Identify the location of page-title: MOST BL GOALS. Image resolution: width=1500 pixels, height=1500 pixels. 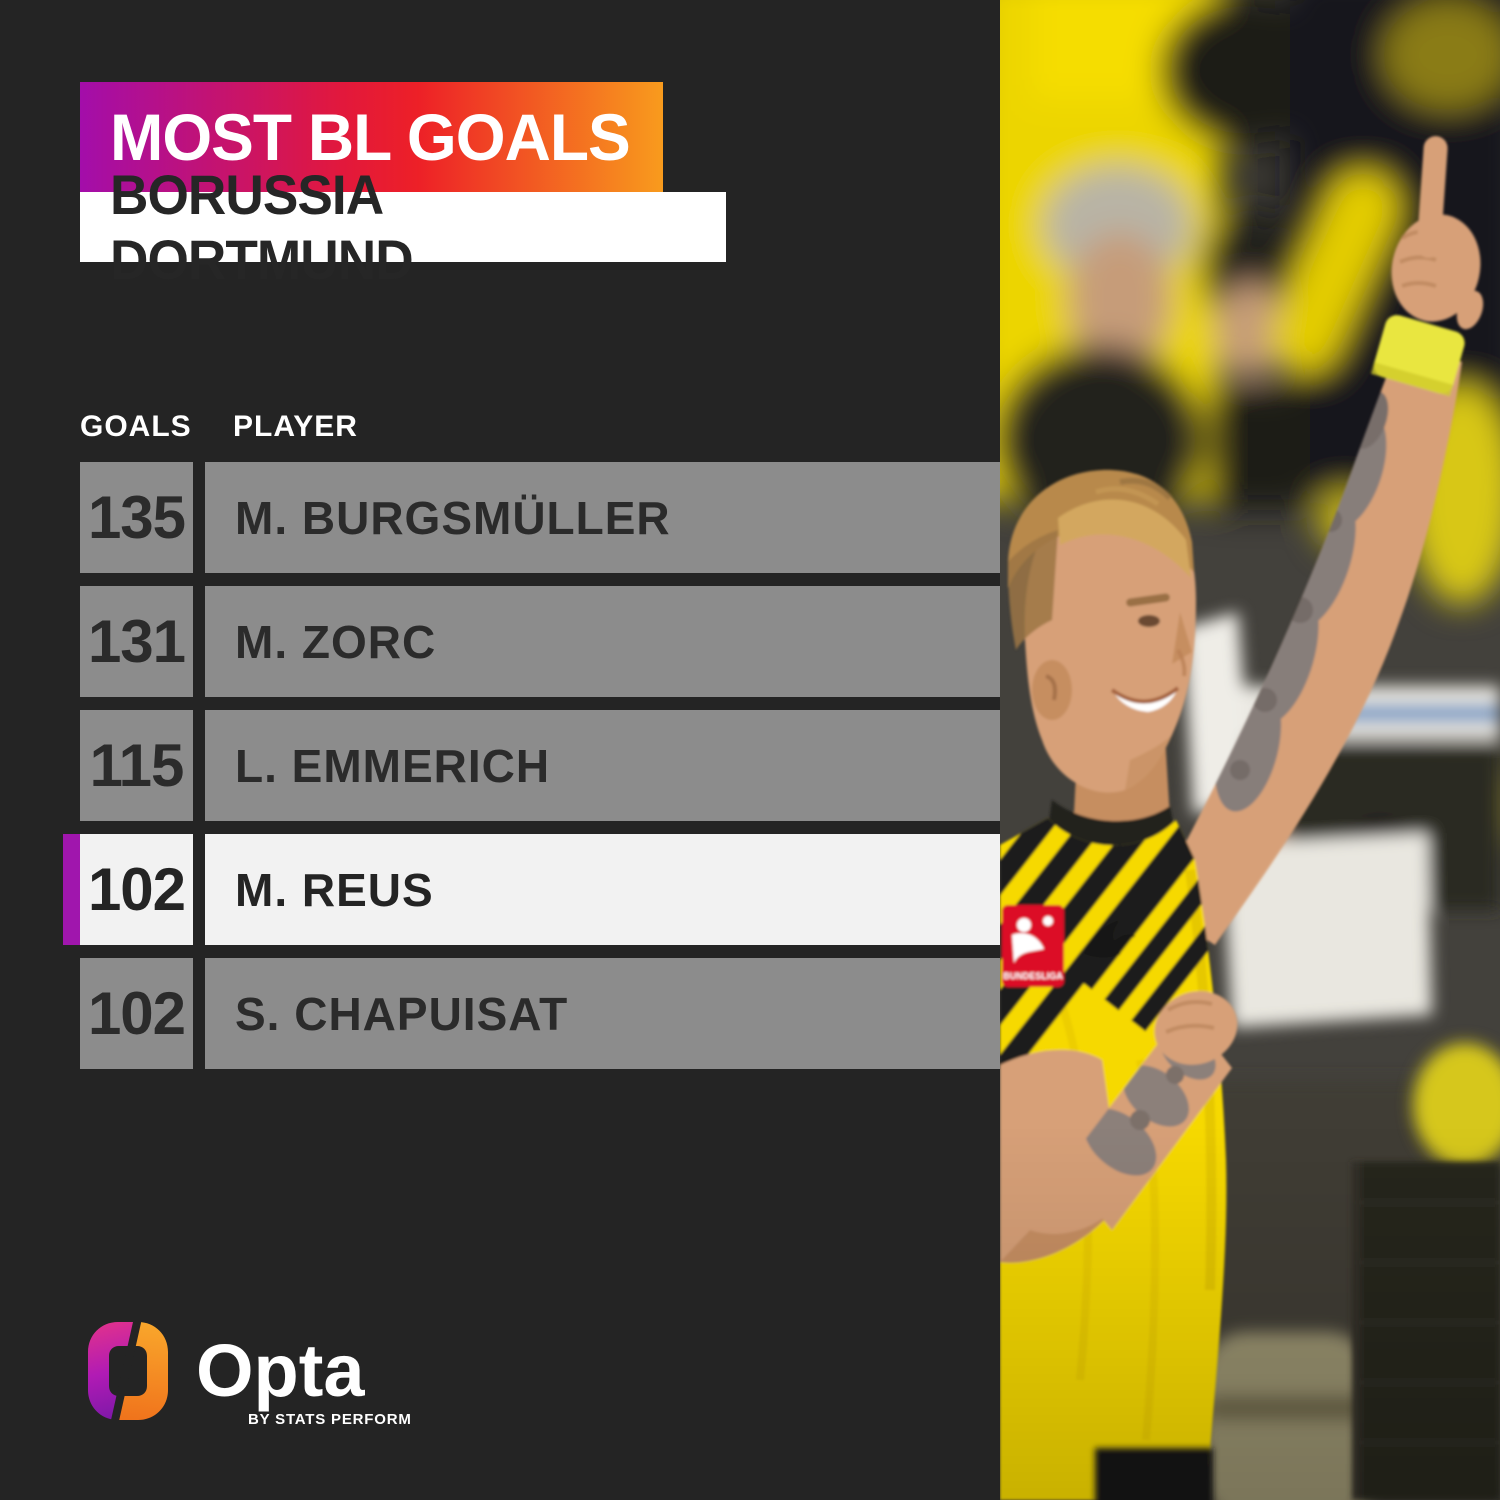
(370, 137).